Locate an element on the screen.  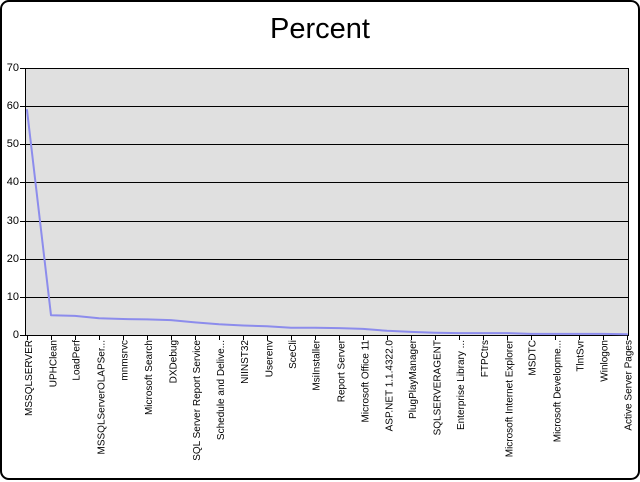
y-axis-label: 20 is located at coordinates (12, 258).